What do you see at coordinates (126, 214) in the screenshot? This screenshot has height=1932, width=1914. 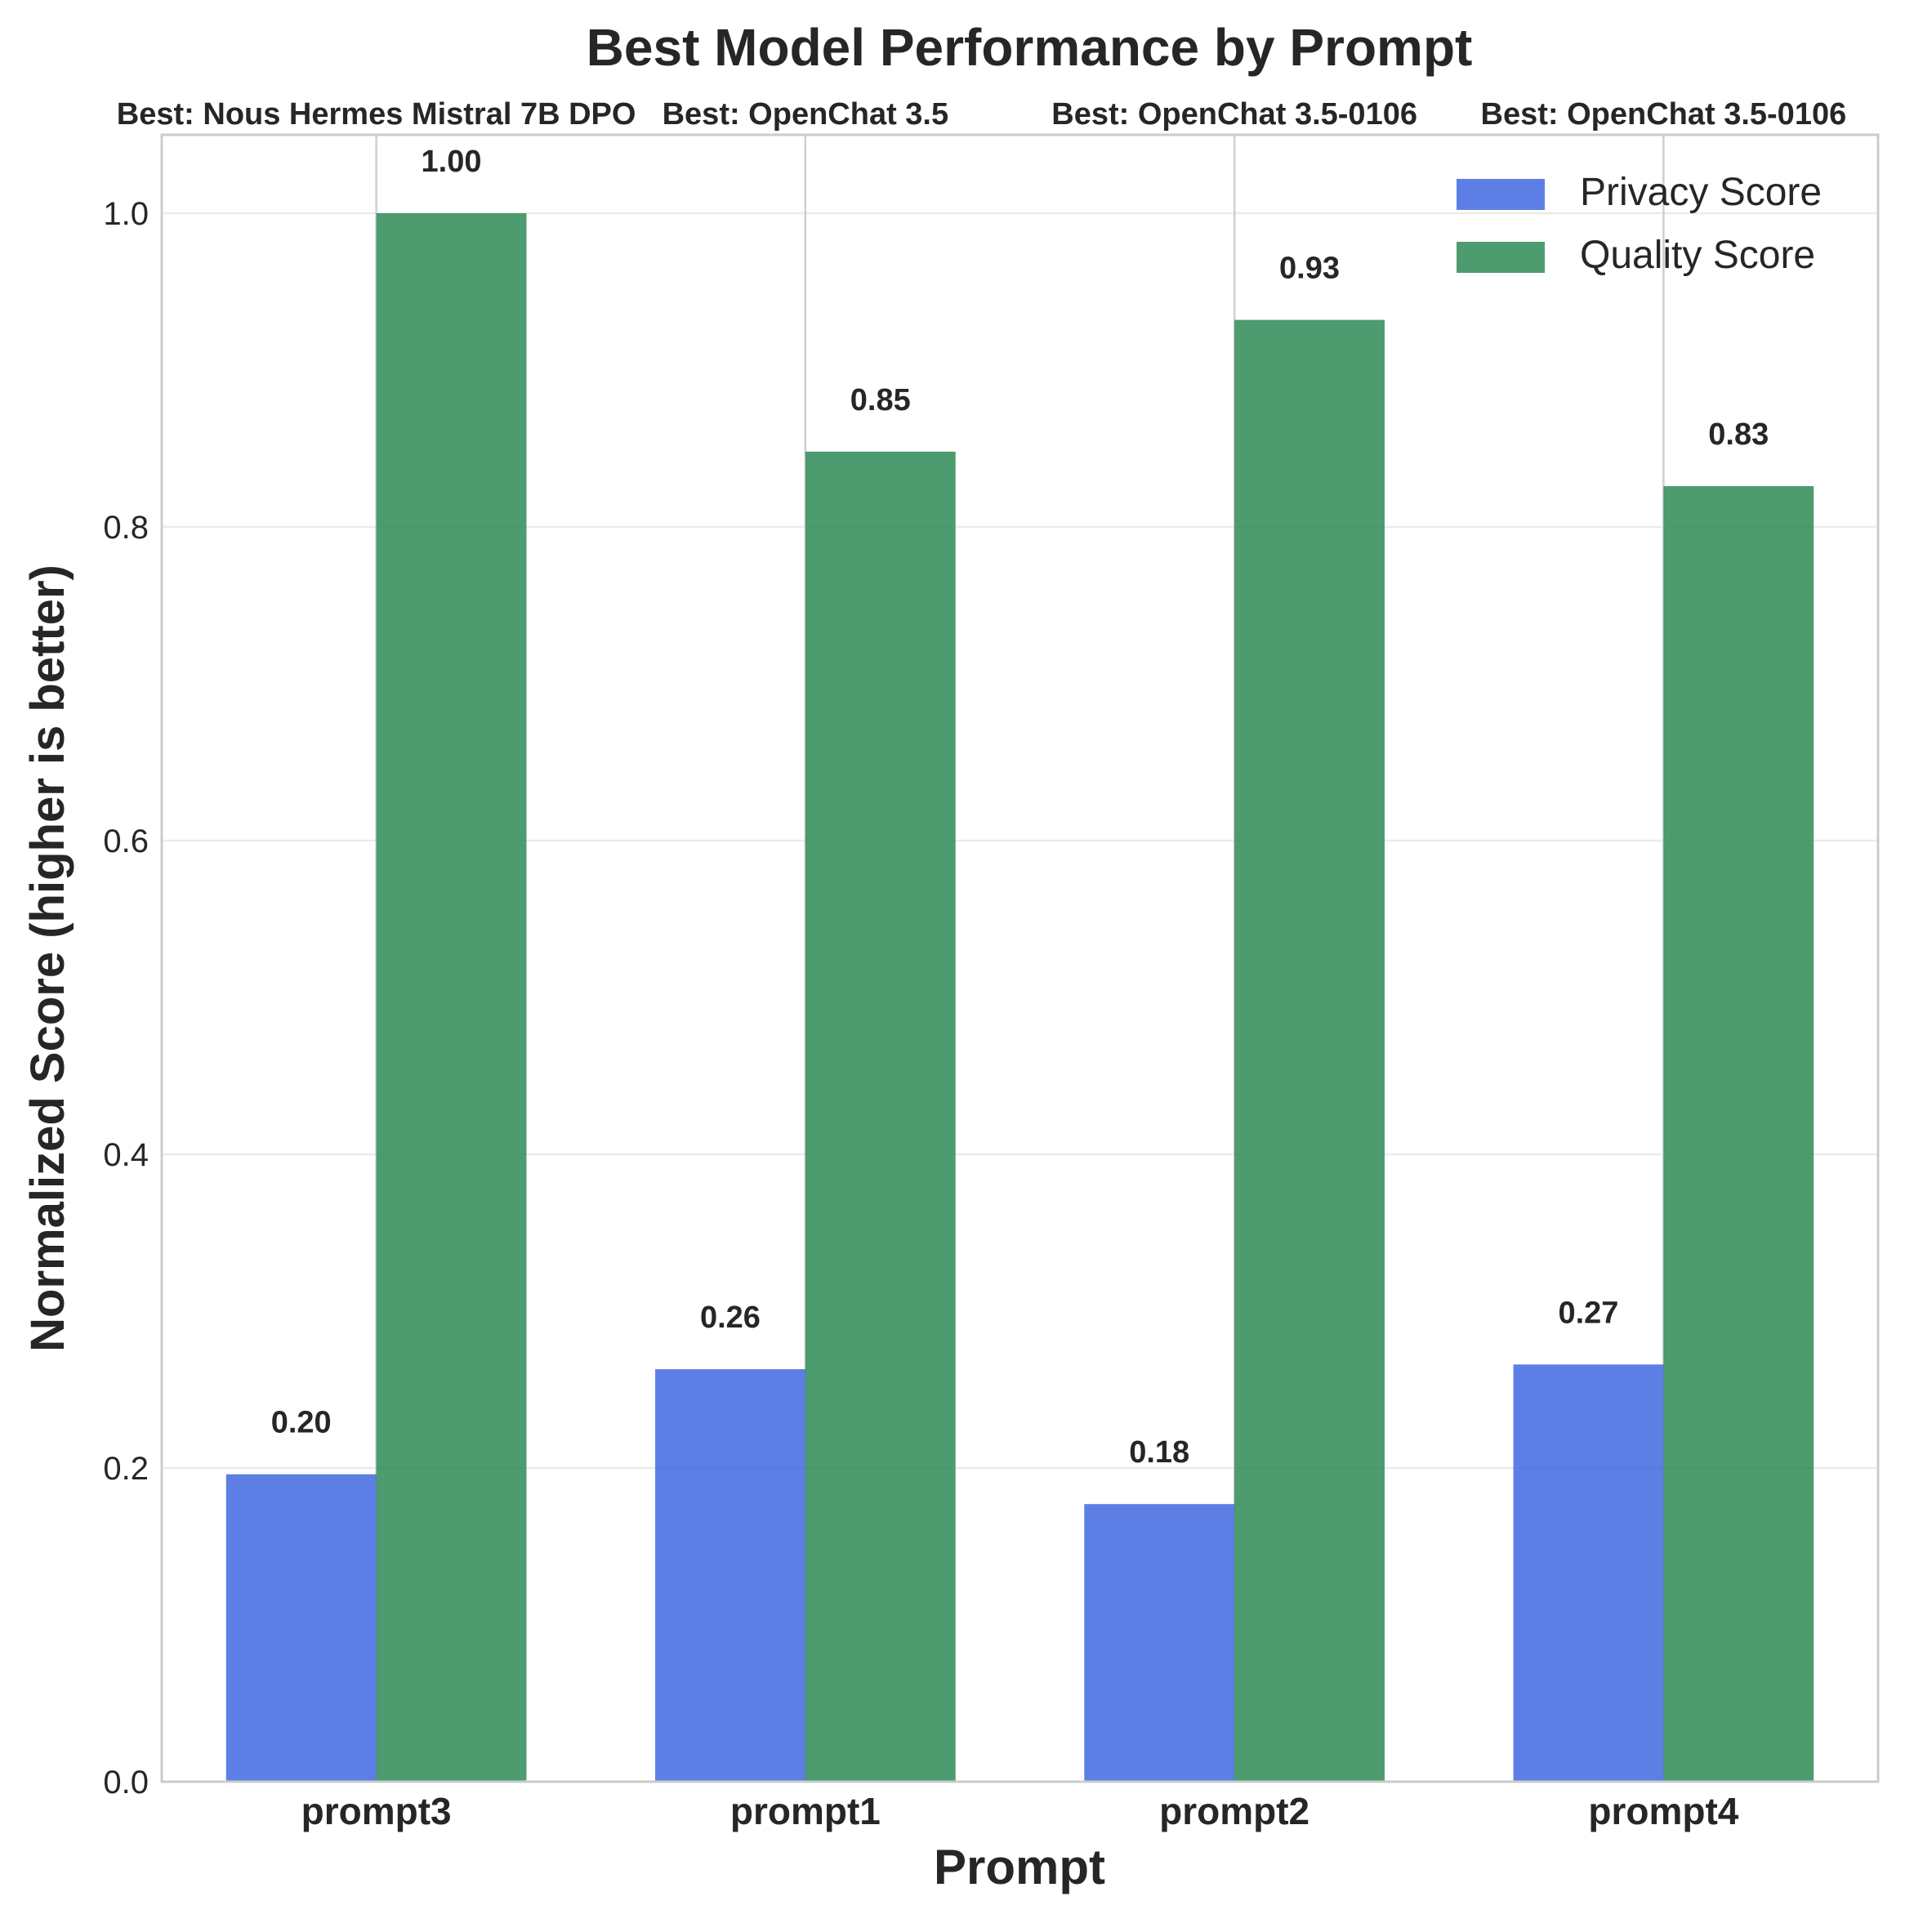 I see `y-tick-label: 1.0` at bounding box center [126, 214].